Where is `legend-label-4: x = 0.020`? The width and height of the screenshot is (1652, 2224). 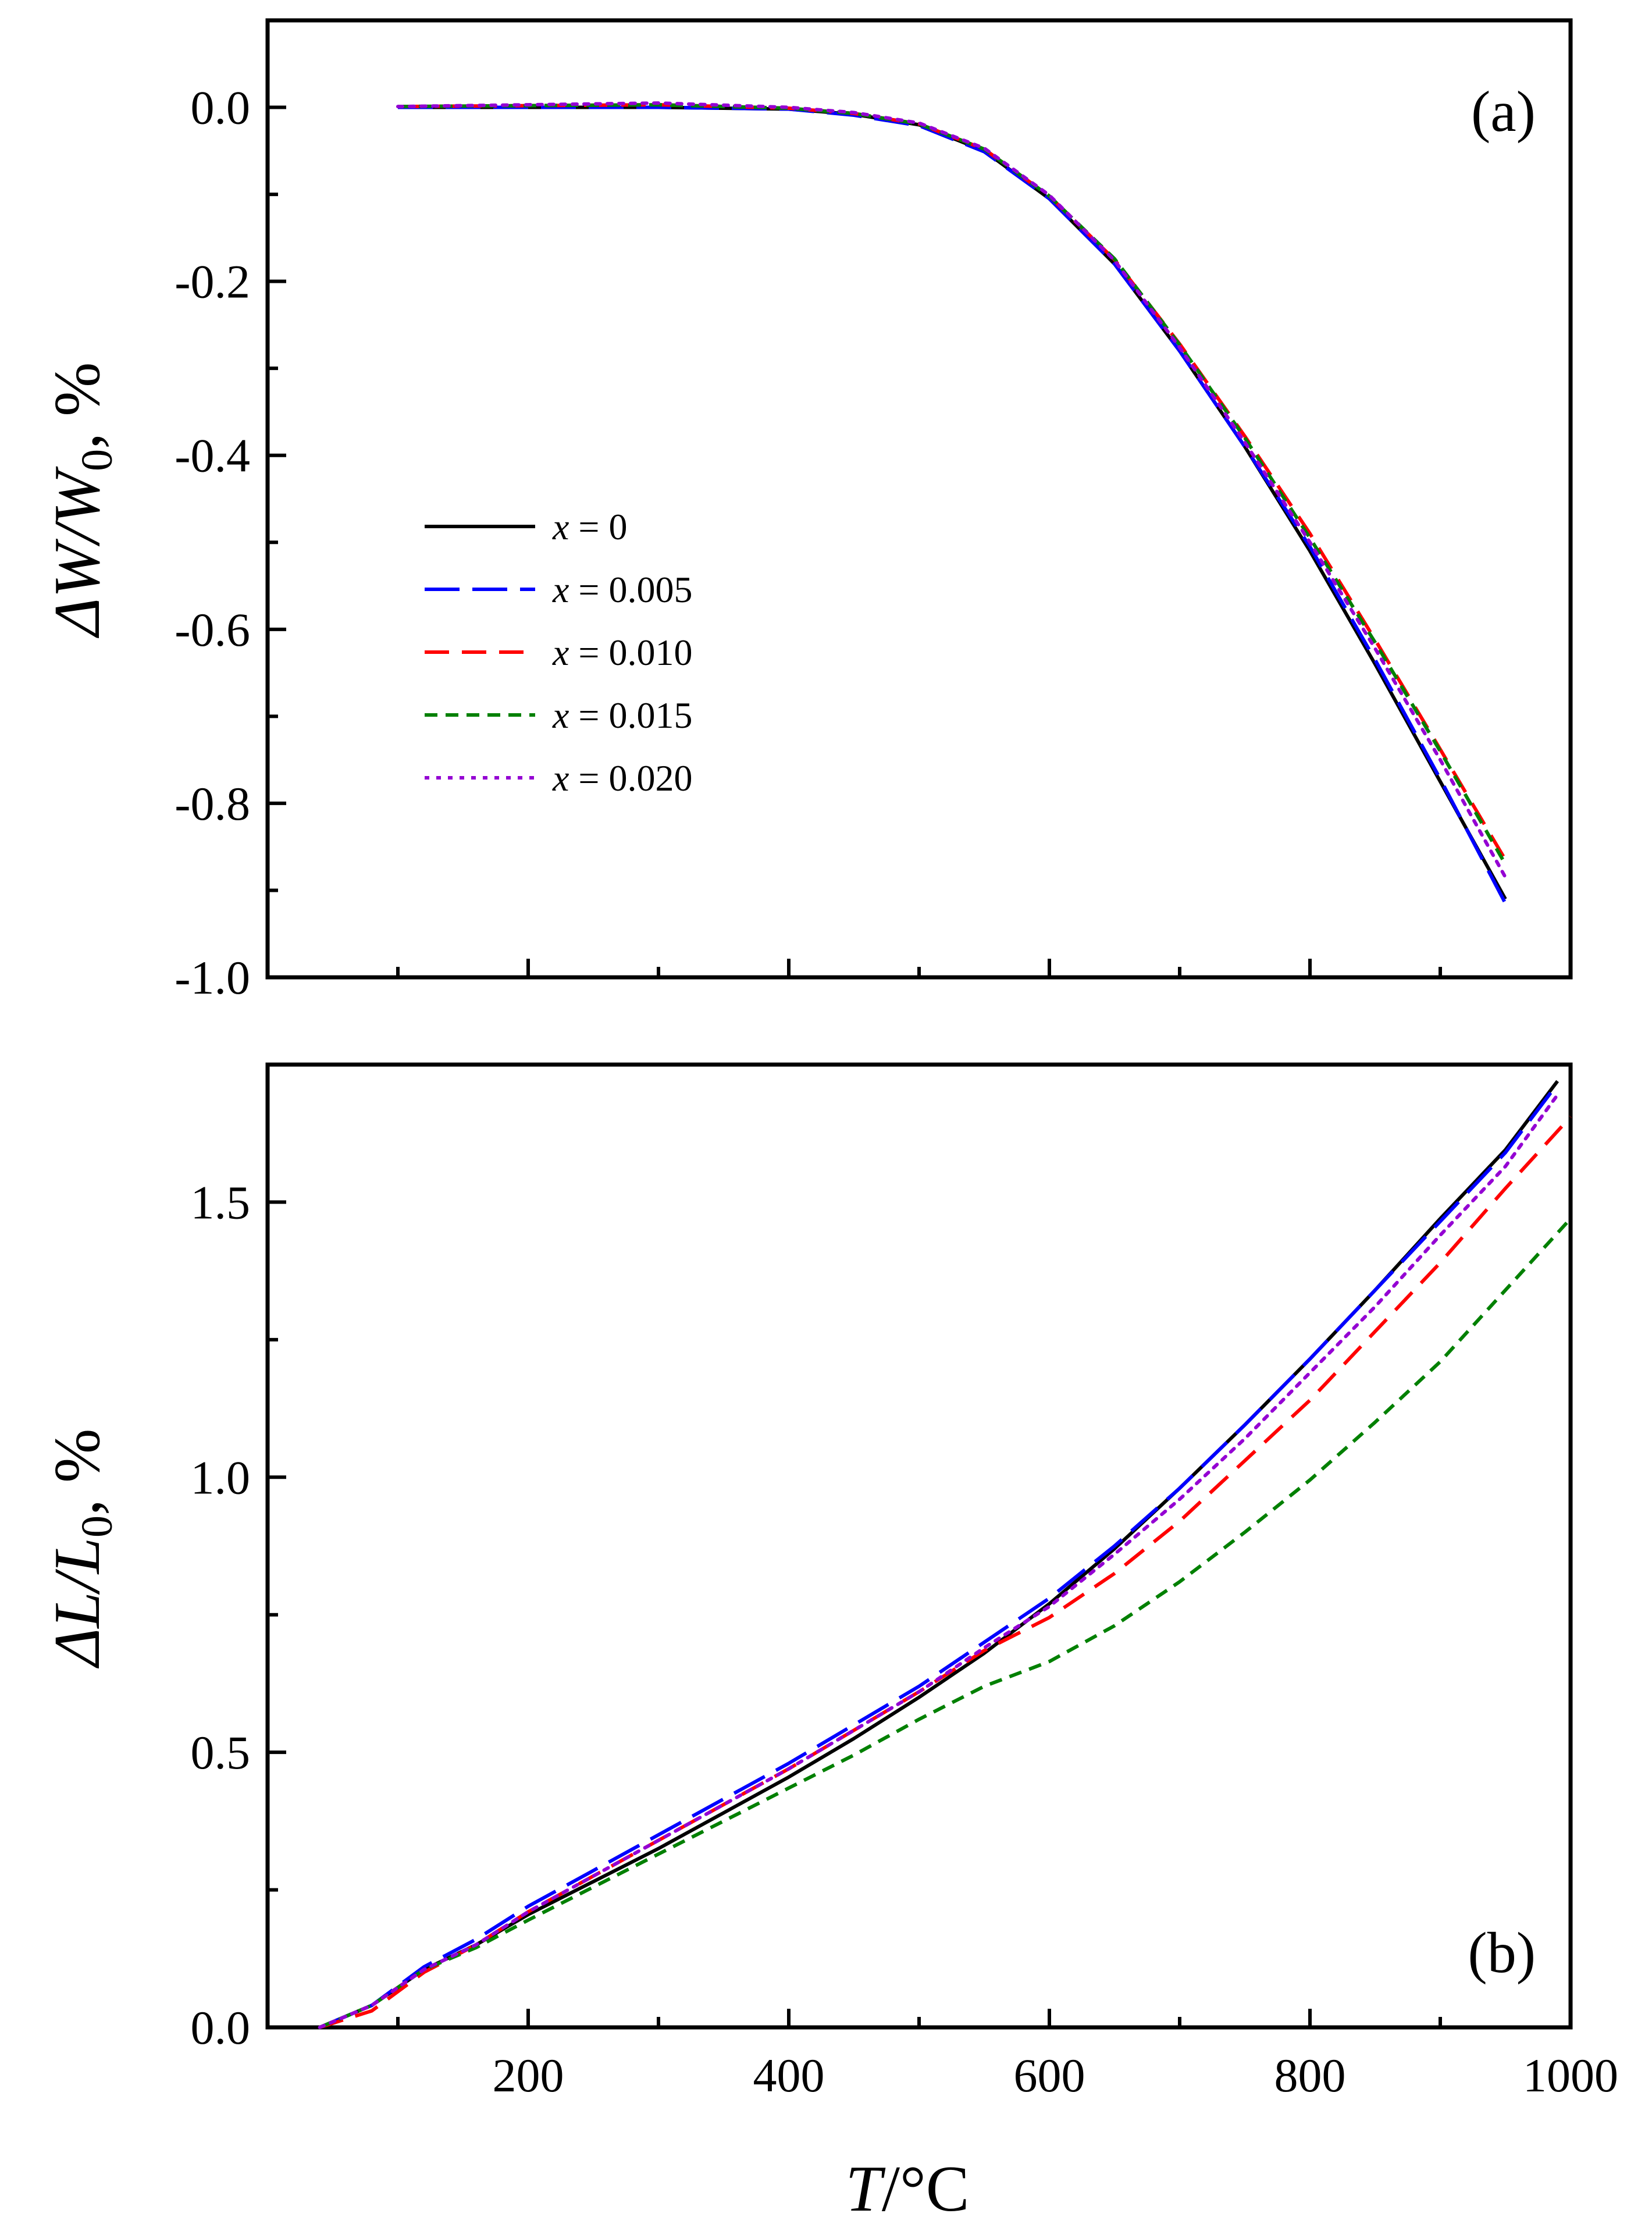
legend-label-4: x = 0.020 is located at coordinates (622, 778).